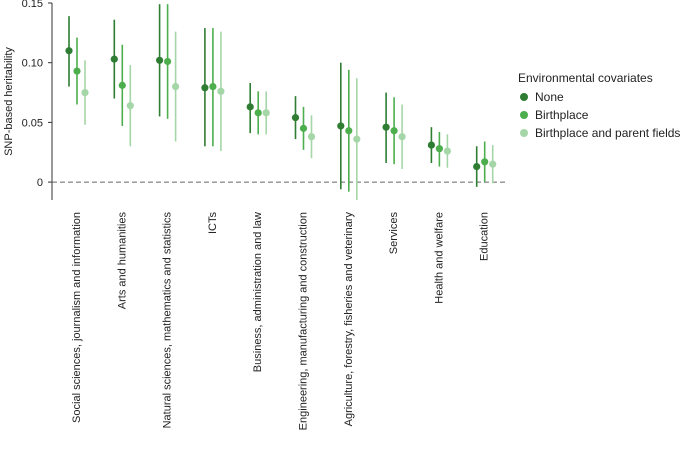 This screenshot has height=455, width=685. Describe the element at coordinates (213, 223) in the screenshot. I see `x-tick-label: ICTs` at that location.